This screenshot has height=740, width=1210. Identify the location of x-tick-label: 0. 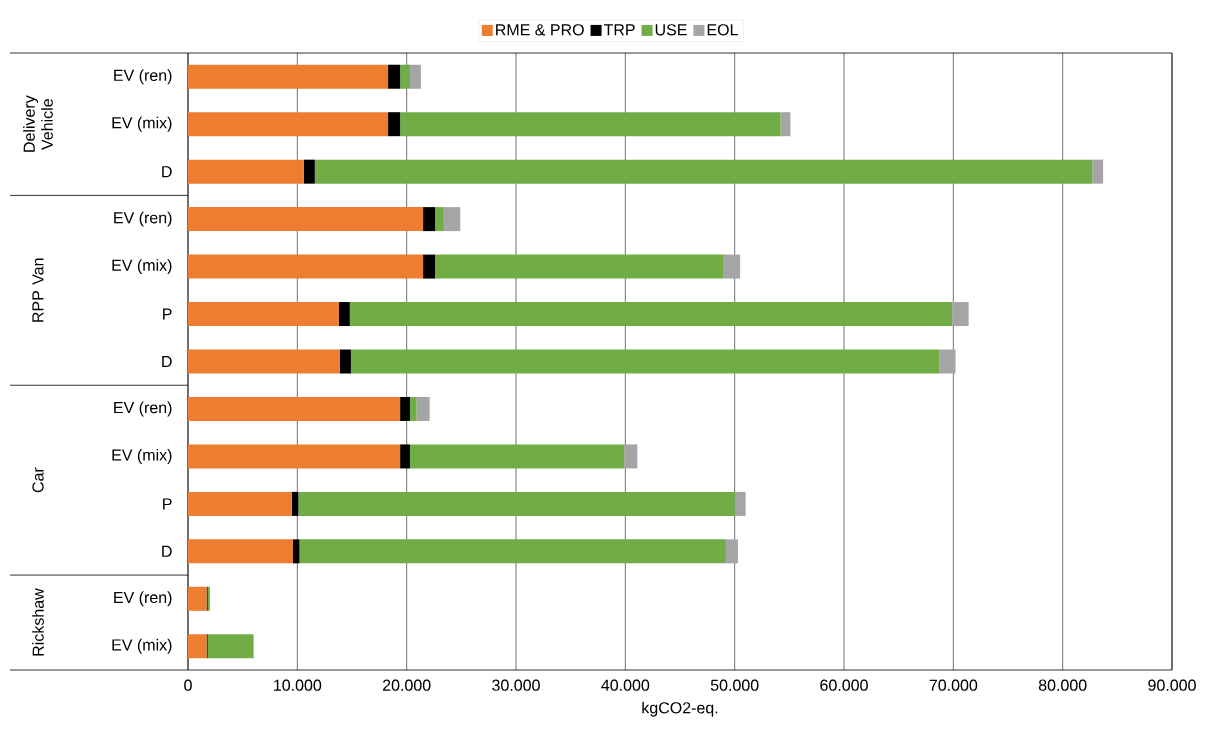
(188, 685).